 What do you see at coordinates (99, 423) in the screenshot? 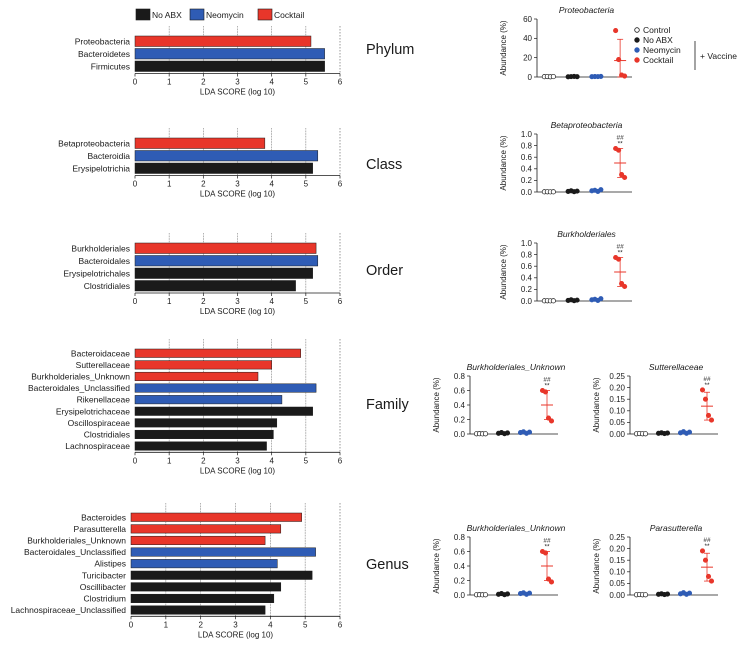
I see `lda-bar-label: Oscillospiraceae` at bounding box center [99, 423].